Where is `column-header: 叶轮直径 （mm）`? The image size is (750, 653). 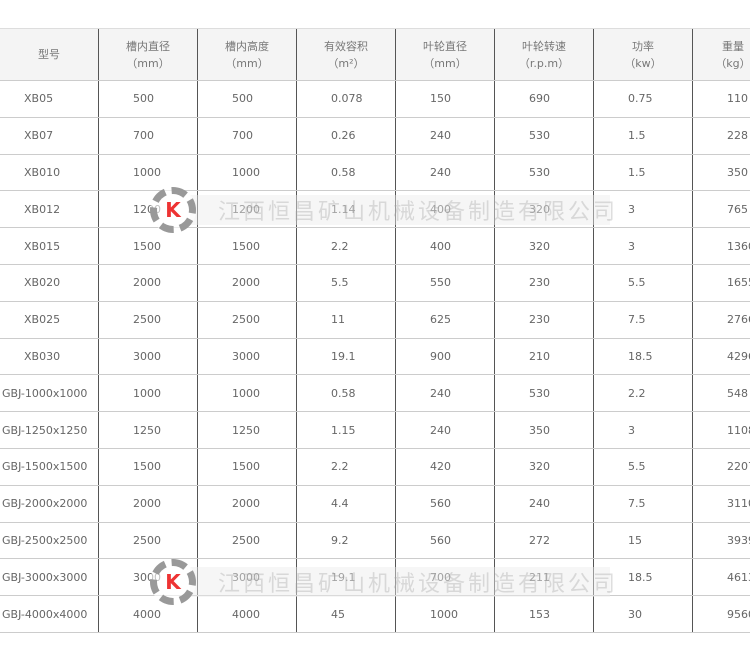 column-header: 叶轮直径 （mm） is located at coordinates (445, 54).